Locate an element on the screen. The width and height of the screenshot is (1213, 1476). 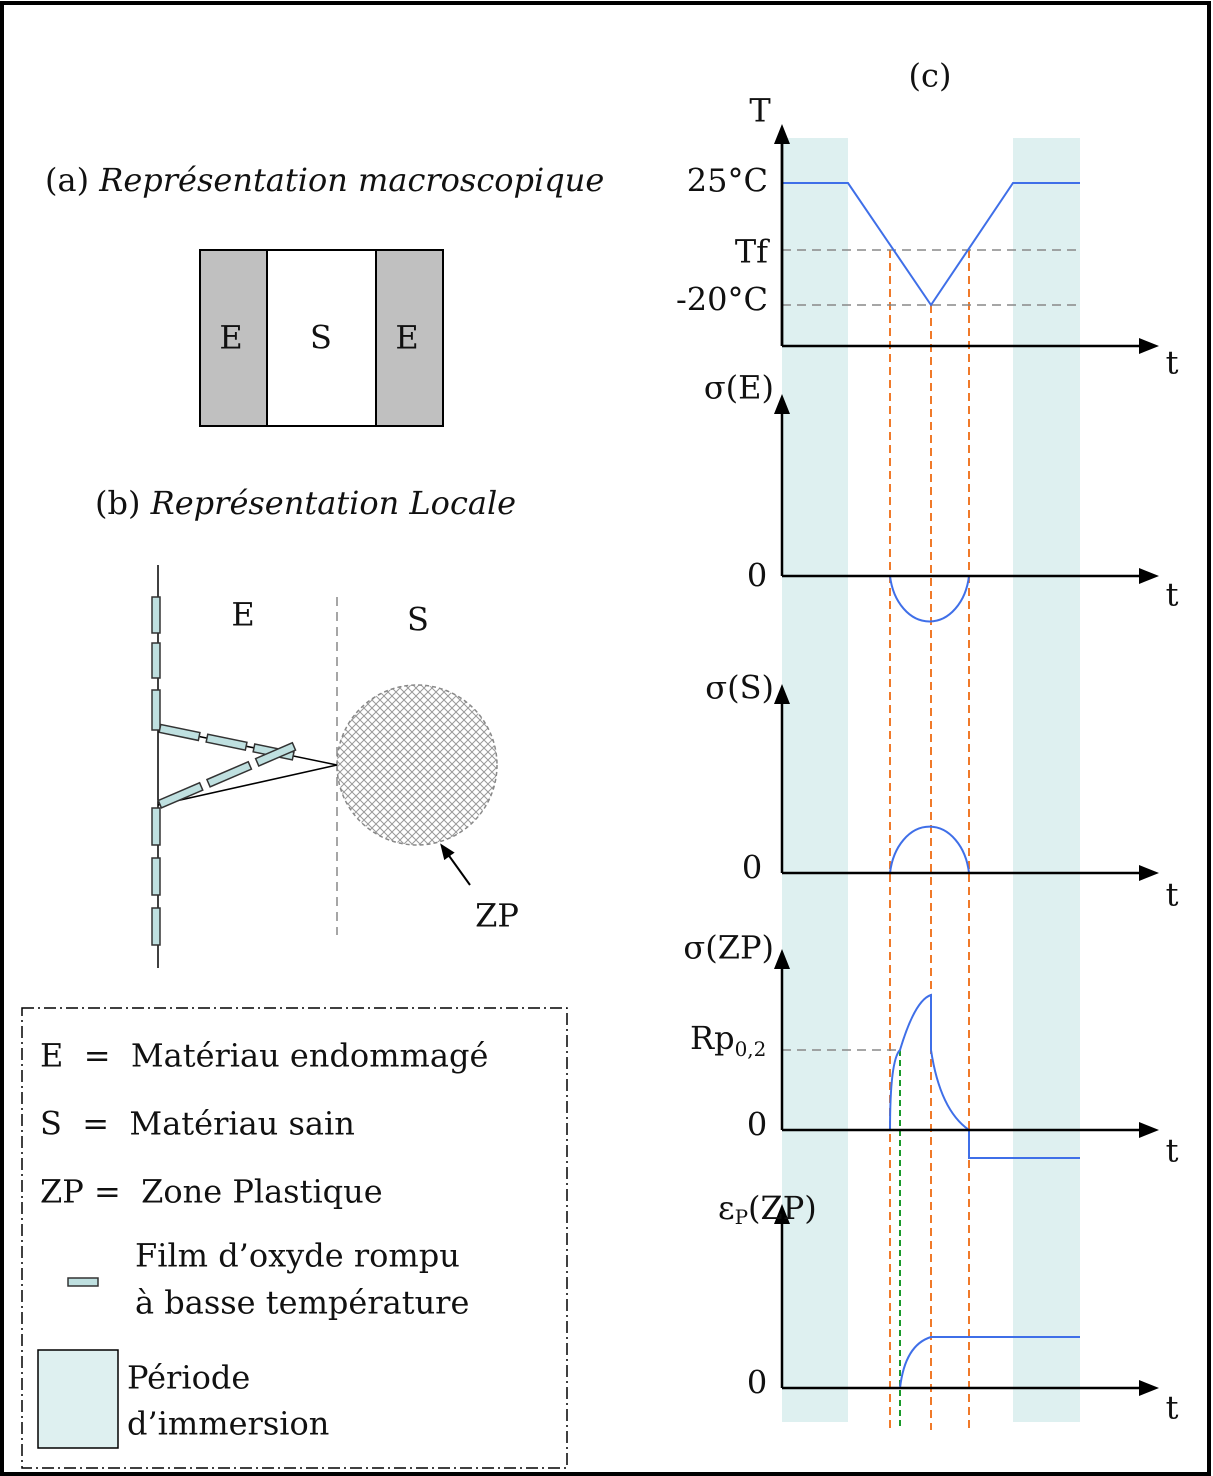
strain-curve is located at coordinates (931, 1362).